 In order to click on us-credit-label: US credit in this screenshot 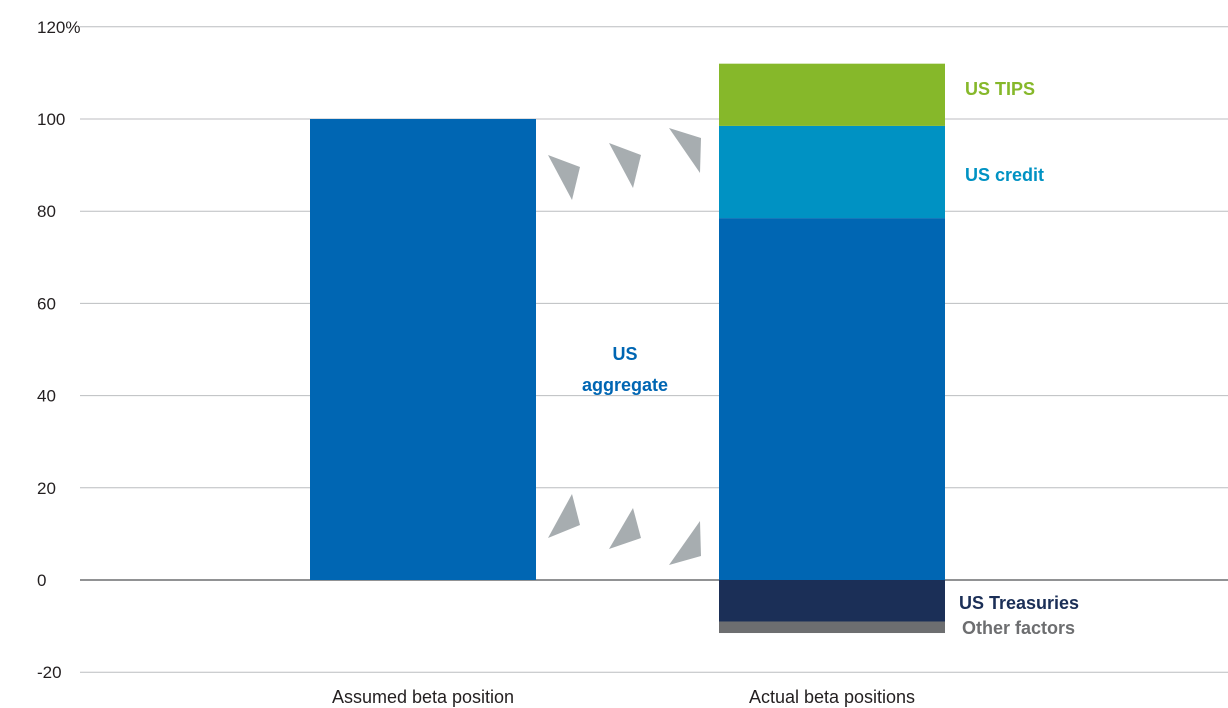, I will do `click(1004, 175)`.